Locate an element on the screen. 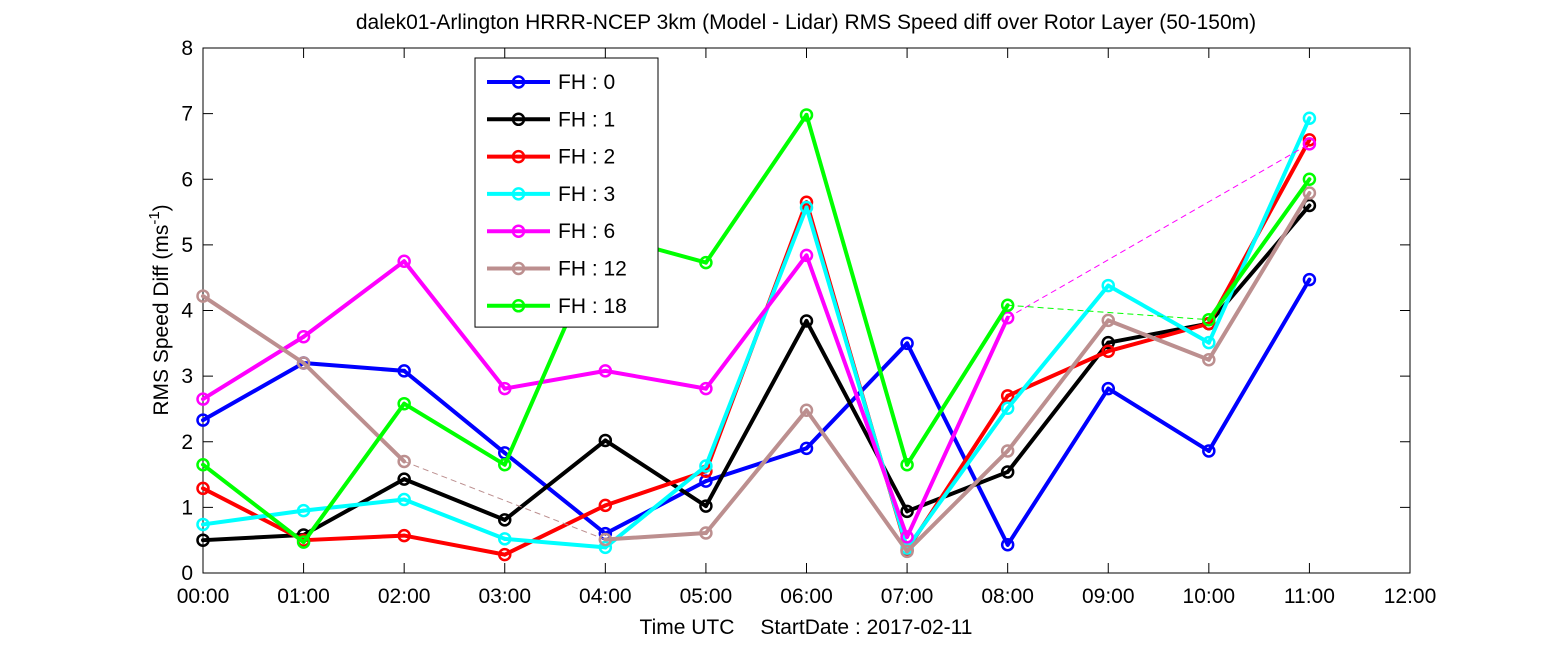 The image size is (1559, 656). legend-label: FH : 1 is located at coordinates (586, 119).